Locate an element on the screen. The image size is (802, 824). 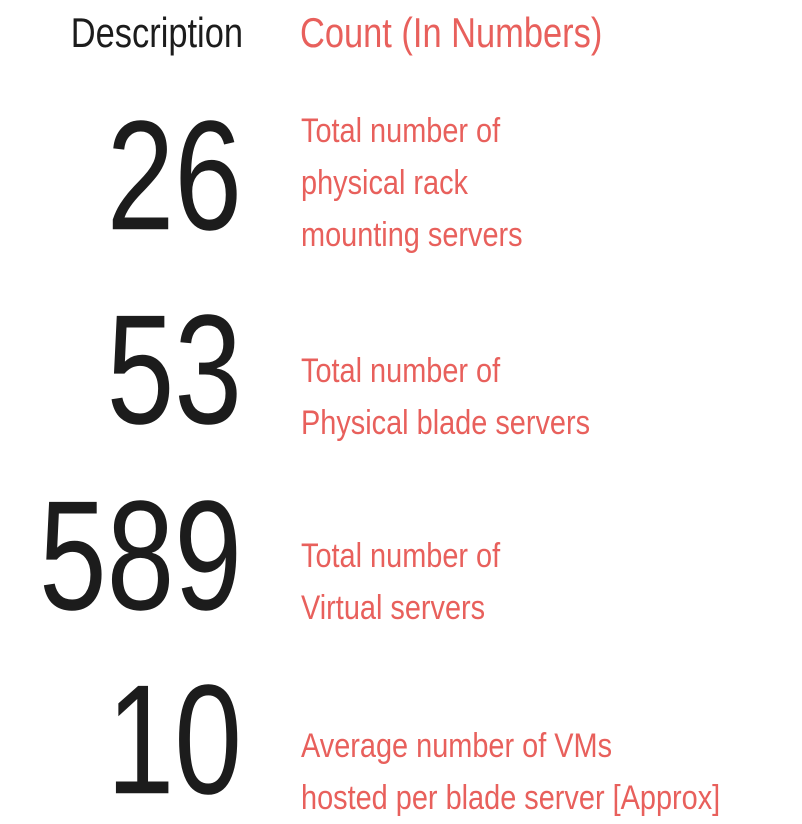
description-line: physical rack is located at coordinates (384, 182).